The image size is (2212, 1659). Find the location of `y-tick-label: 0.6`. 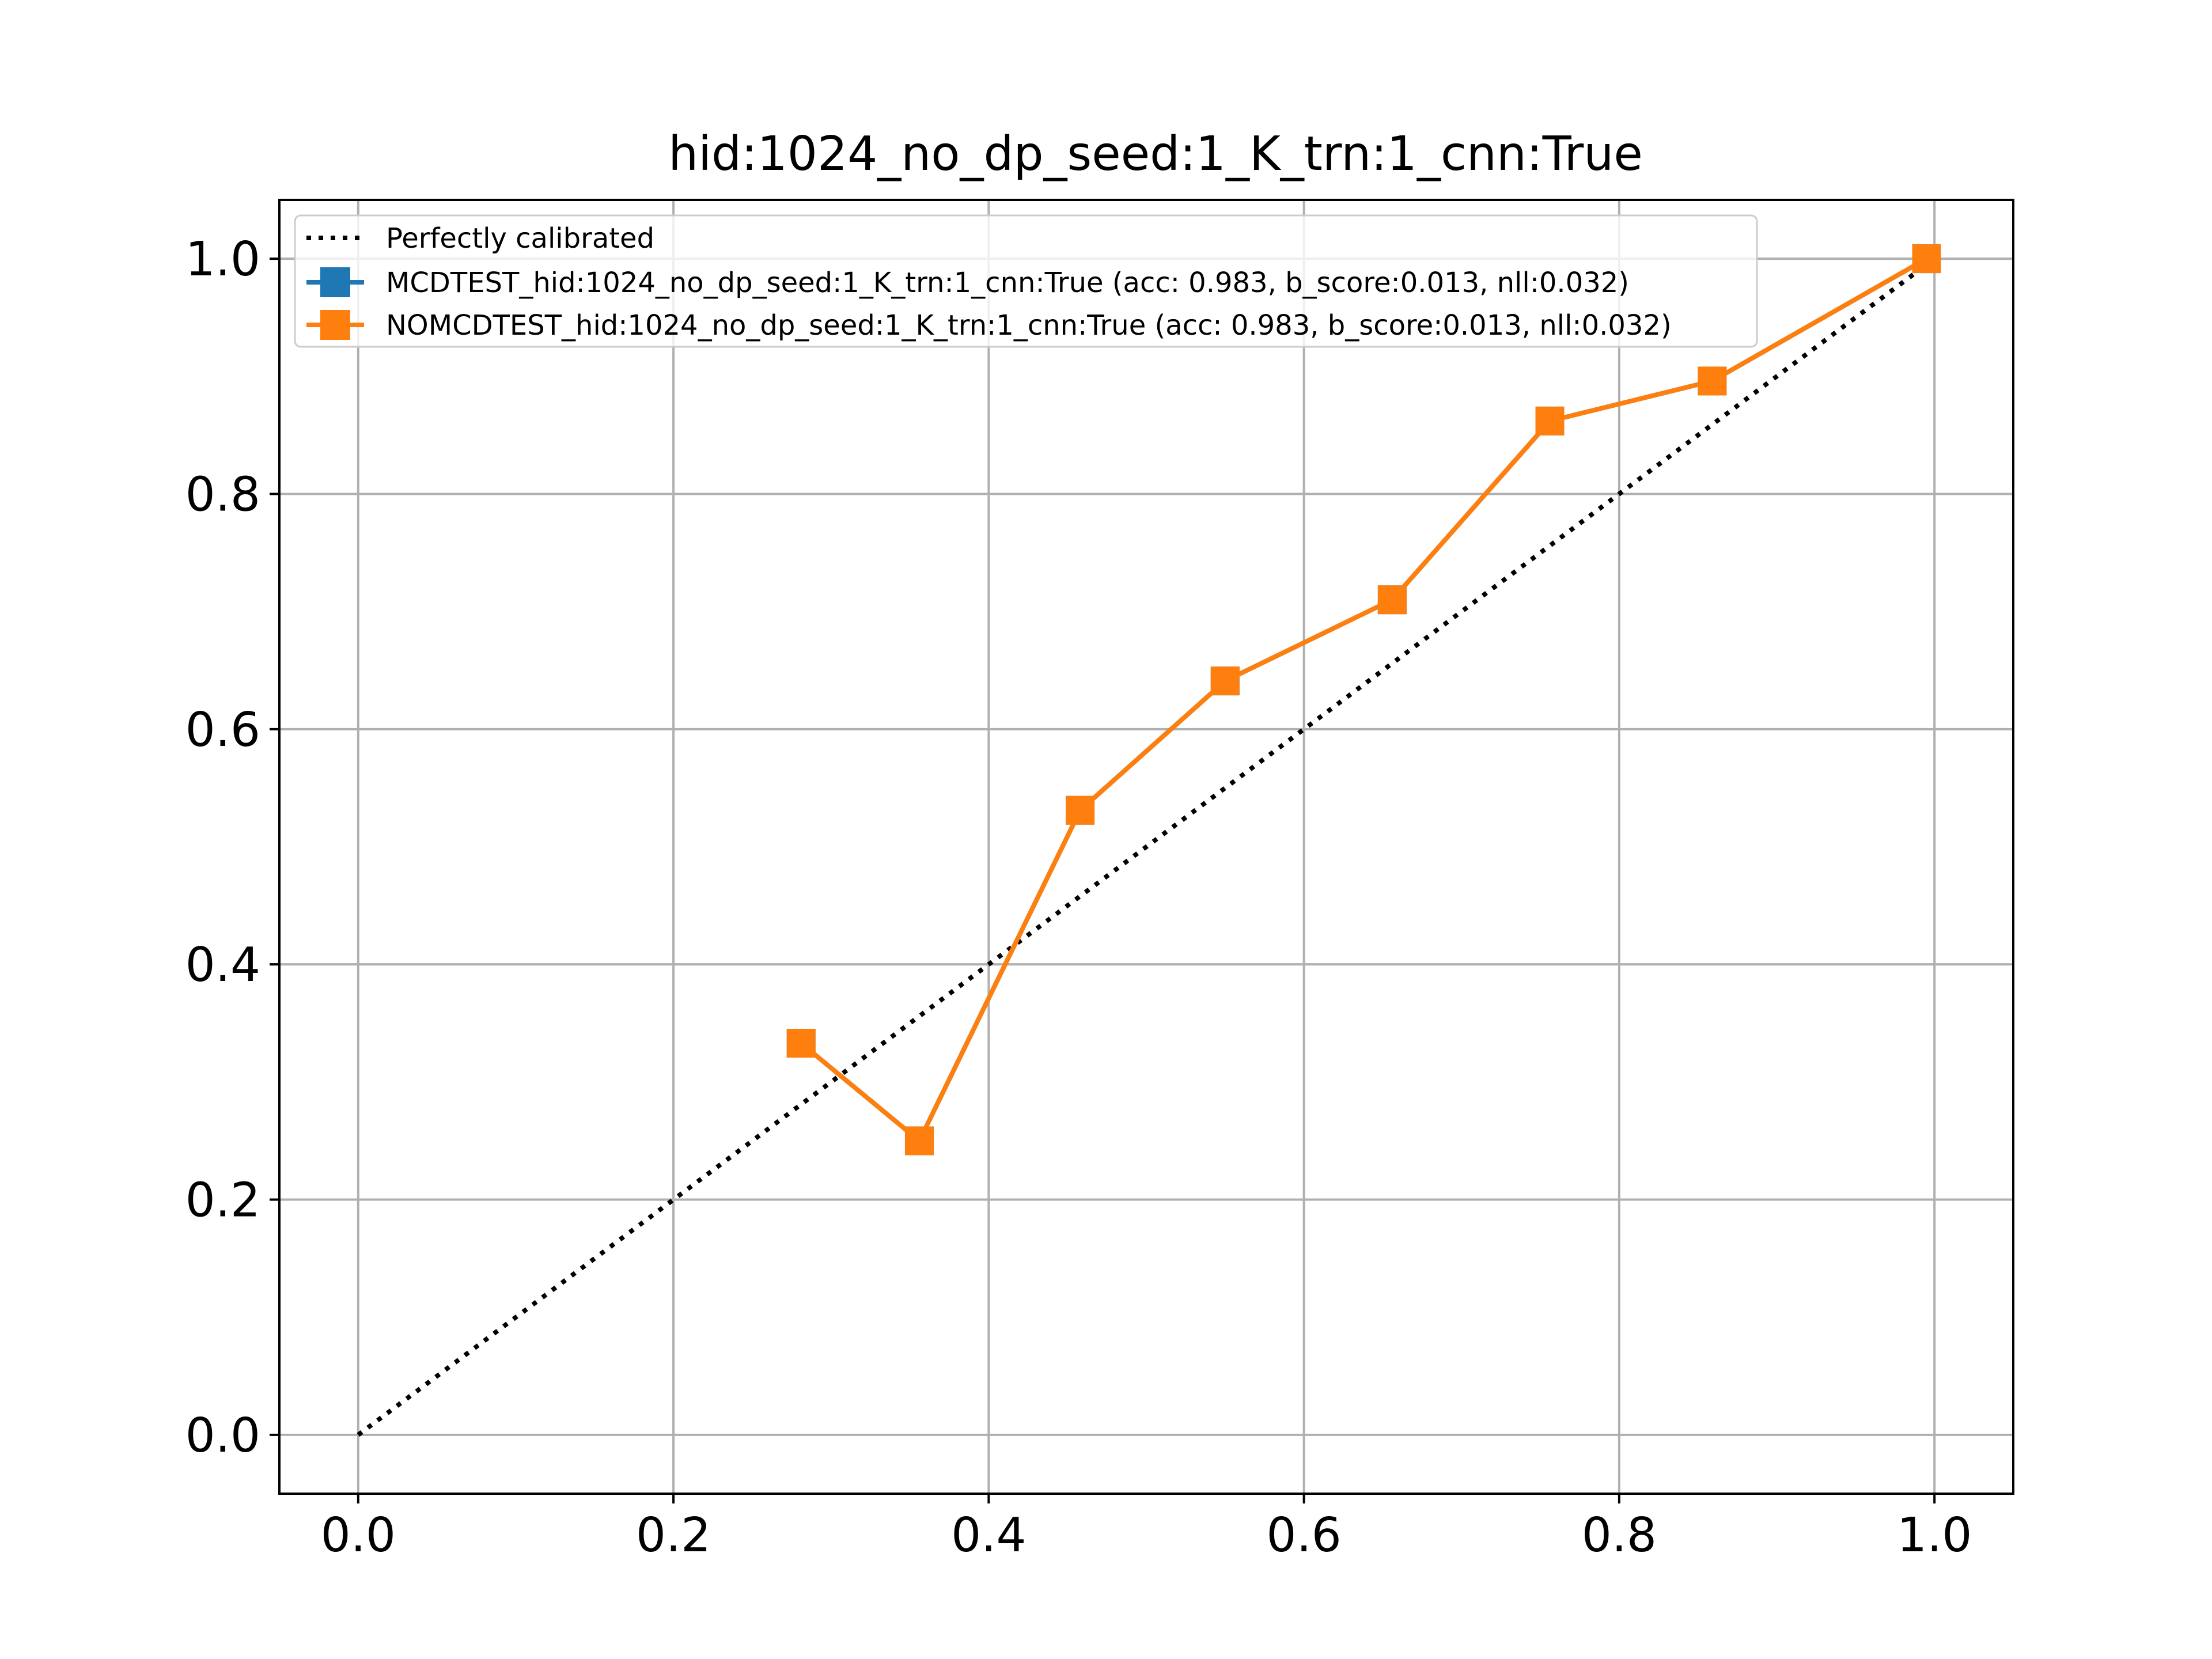

y-tick-label: 0.6 is located at coordinates (222, 730).